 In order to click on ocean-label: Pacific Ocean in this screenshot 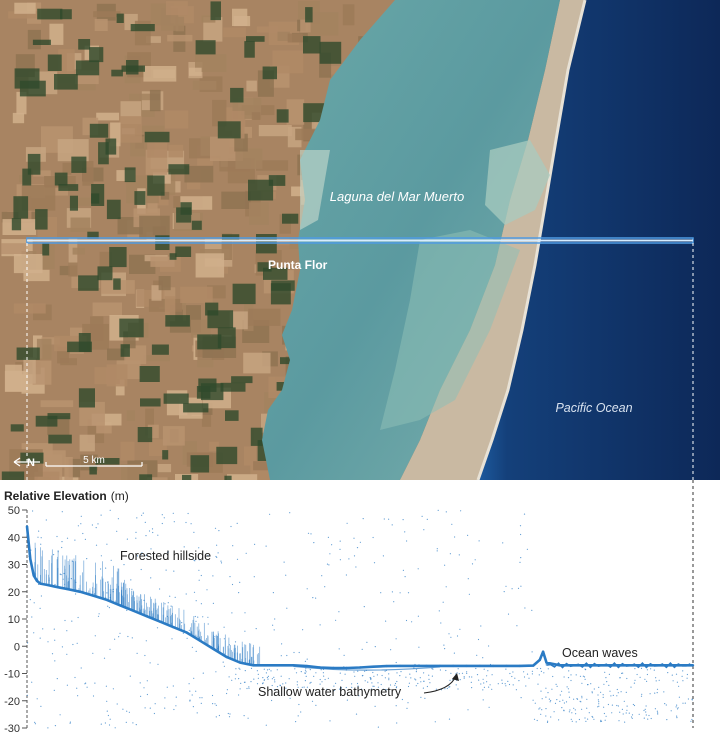, I will do `click(593, 408)`.